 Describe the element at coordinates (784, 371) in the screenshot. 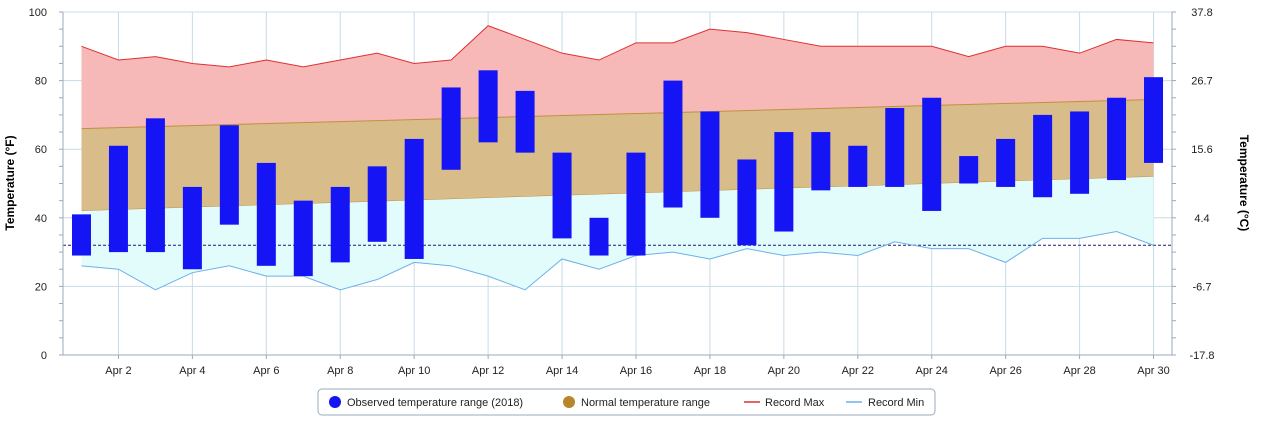

I see `x-tick-label: Apr 20` at that location.